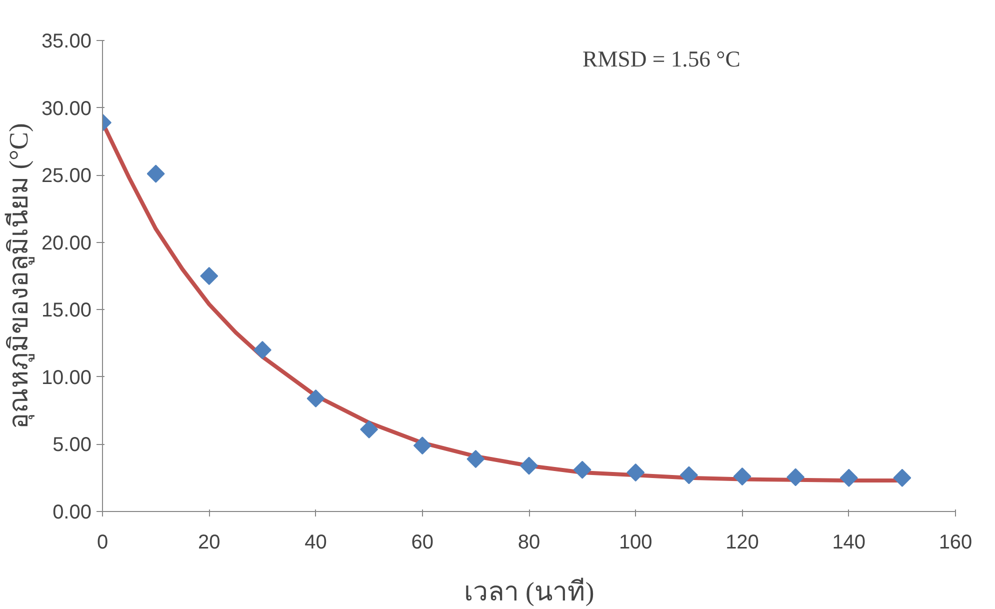 The image size is (995, 609). What do you see at coordinates (849, 543) in the screenshot?
I see `x-tick-label: 140` at bounding box center [849, 543].